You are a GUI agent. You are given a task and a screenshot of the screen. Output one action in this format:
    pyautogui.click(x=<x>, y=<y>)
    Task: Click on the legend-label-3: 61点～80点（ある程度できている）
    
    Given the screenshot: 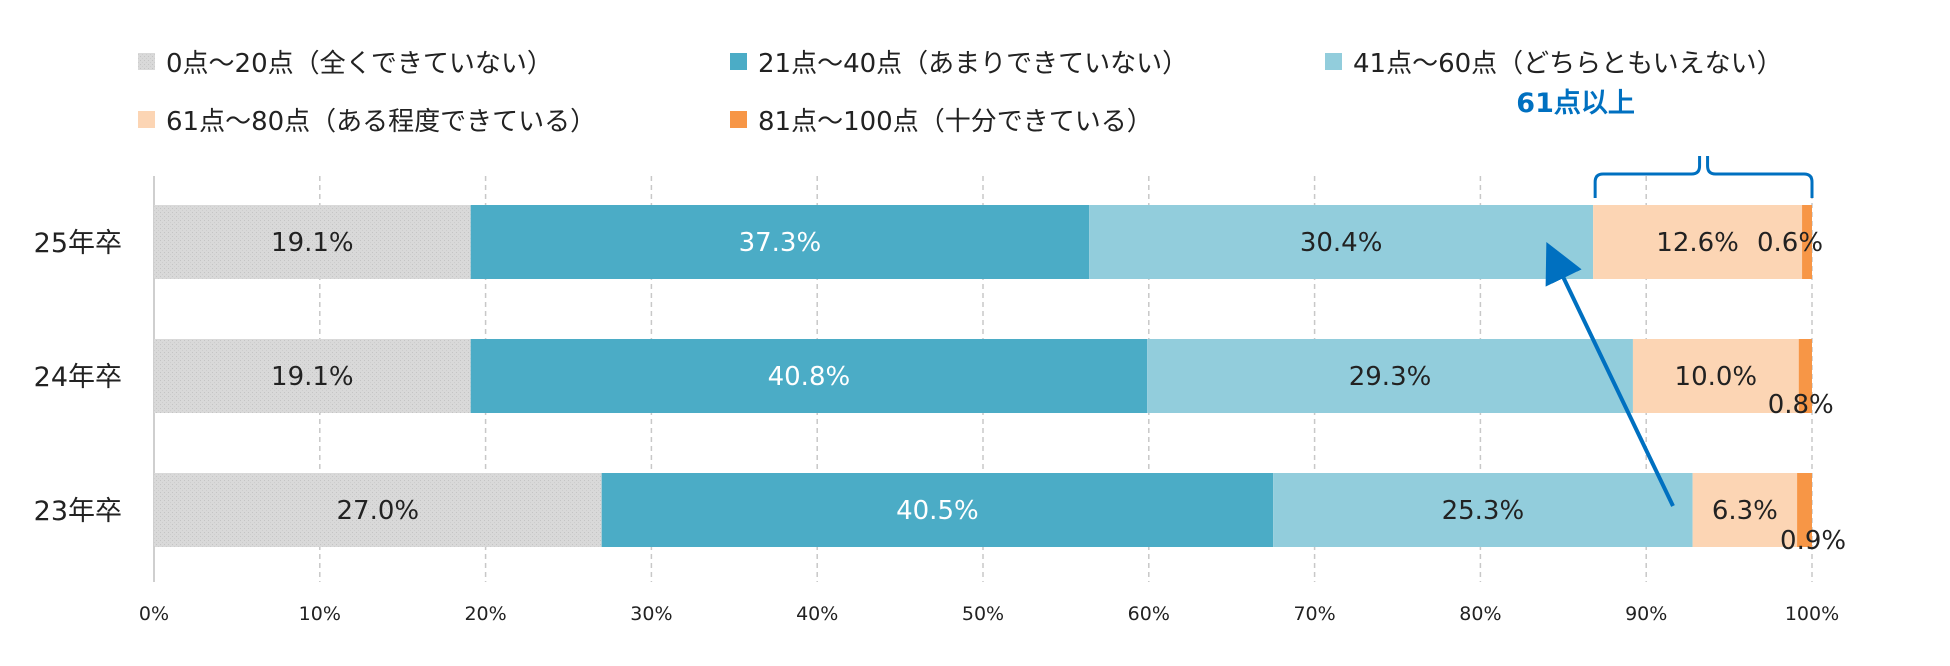 What is the action you would take?
    pyautogui.click(x=381, y=122)
    